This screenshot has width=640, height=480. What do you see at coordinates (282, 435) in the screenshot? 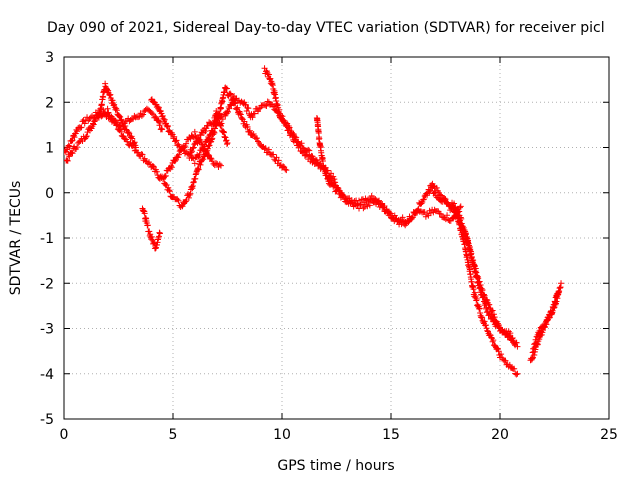
I see `x-tick-label: 10` at bounding box center [282, 435].